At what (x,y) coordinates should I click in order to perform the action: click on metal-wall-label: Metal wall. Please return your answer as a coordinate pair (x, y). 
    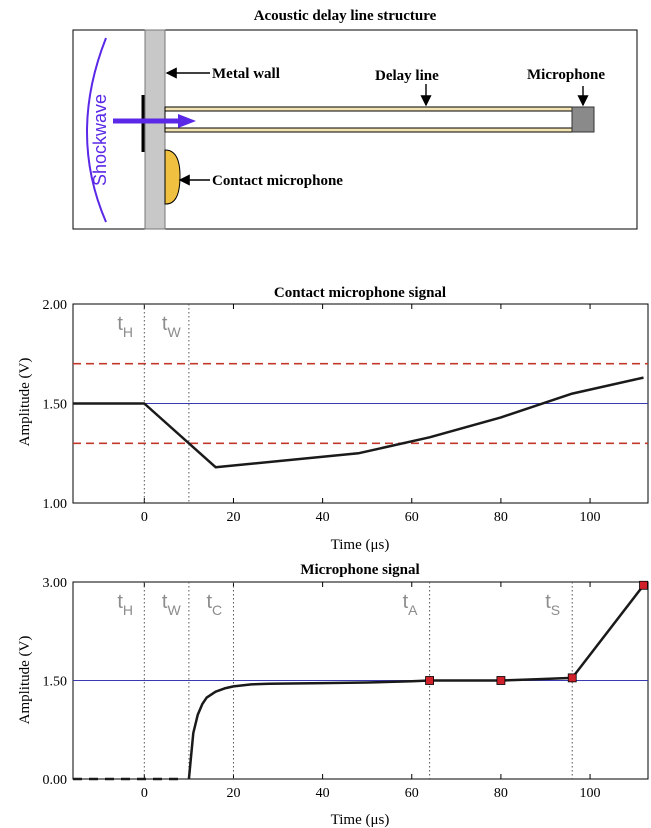
    Looking at the image, I should click on (246, 74).